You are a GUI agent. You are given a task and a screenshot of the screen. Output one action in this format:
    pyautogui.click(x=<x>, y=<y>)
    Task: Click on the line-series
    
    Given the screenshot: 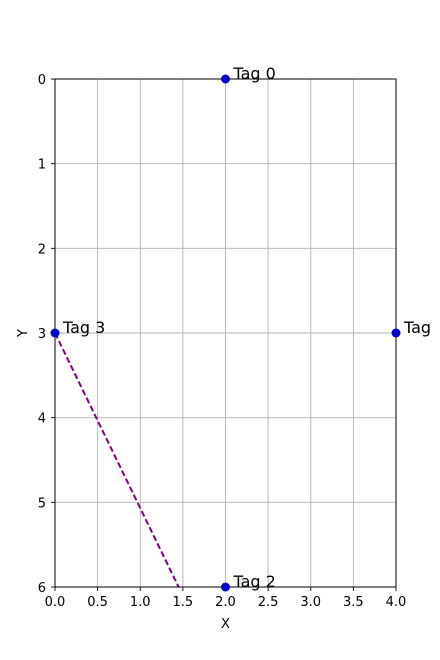 What is the action you would take?
    pyautogui.click(x=117, y=460)
    